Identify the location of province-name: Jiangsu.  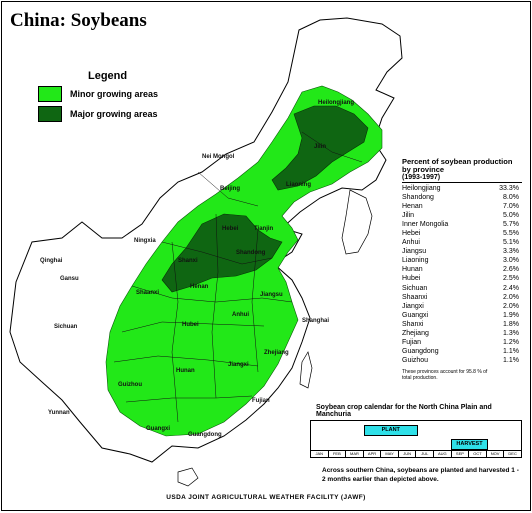
(414, 252).